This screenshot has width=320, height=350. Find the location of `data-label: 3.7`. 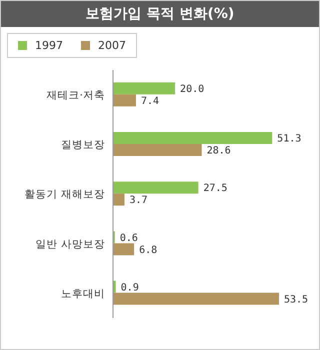

data-label: 3.7 is located at coordinates (138, 200).